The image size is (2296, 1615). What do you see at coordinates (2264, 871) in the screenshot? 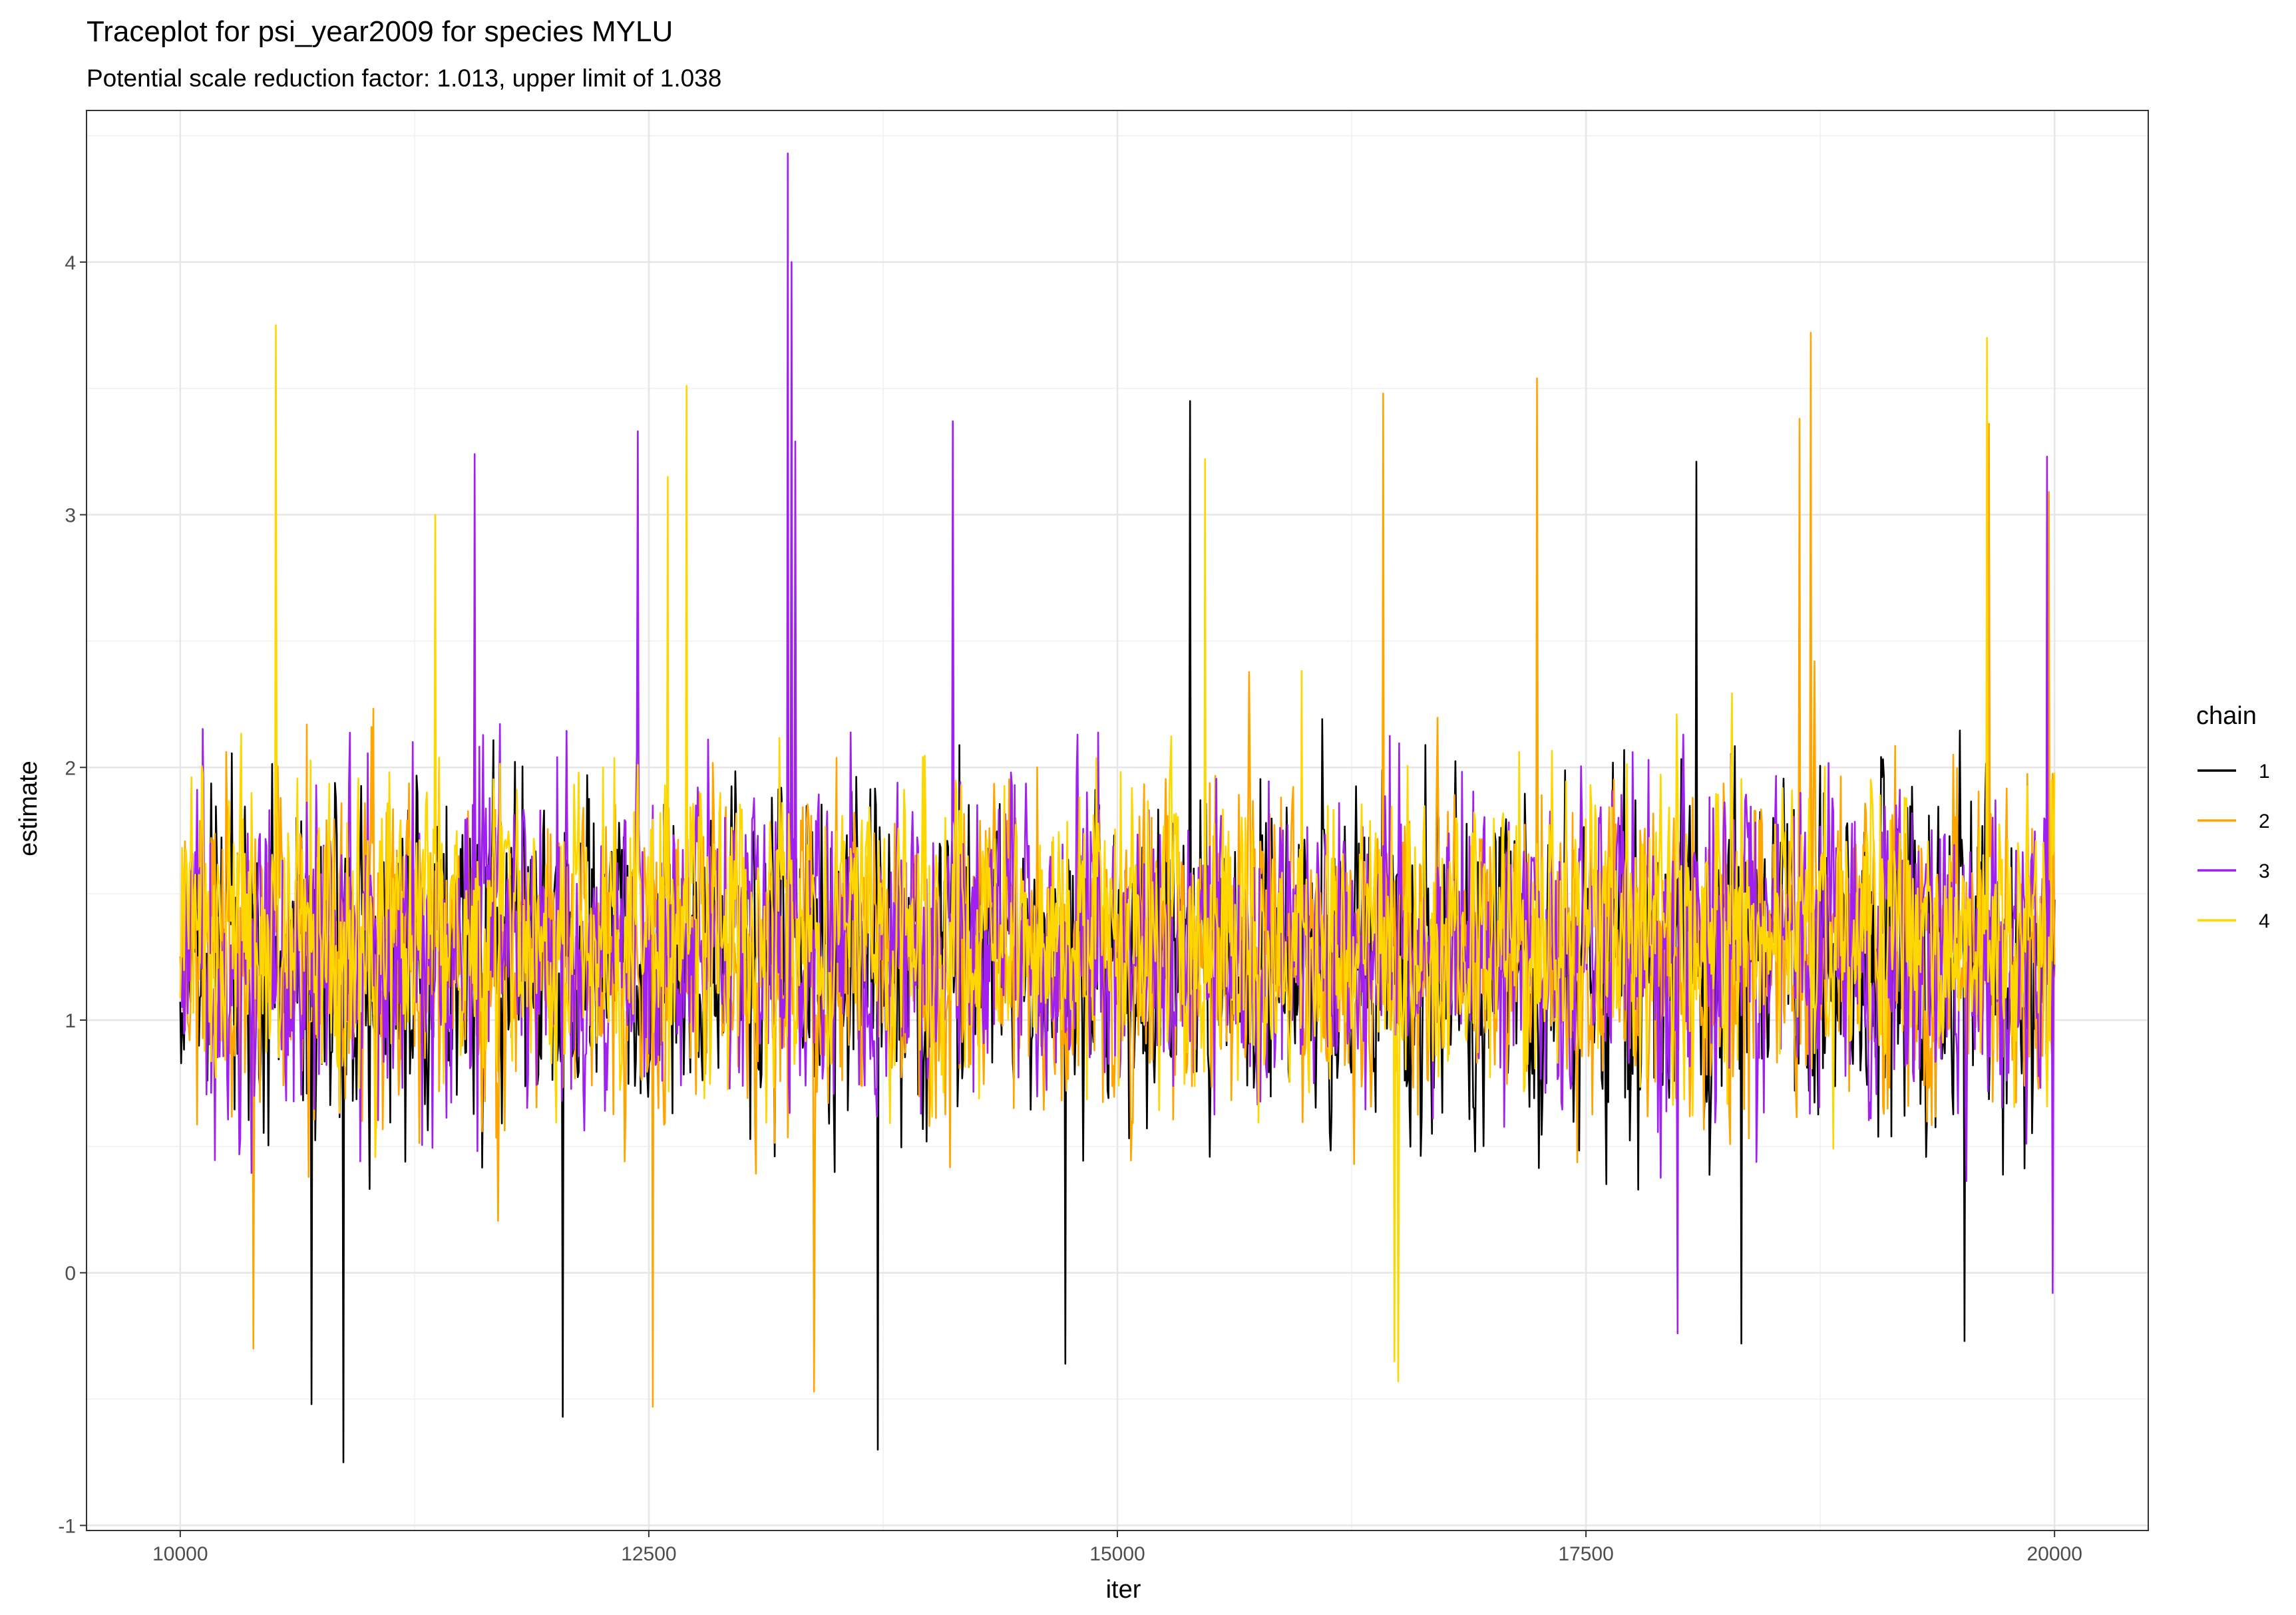
I see `legend-label-chain-3: 3` at bounding box center [2264, 871].